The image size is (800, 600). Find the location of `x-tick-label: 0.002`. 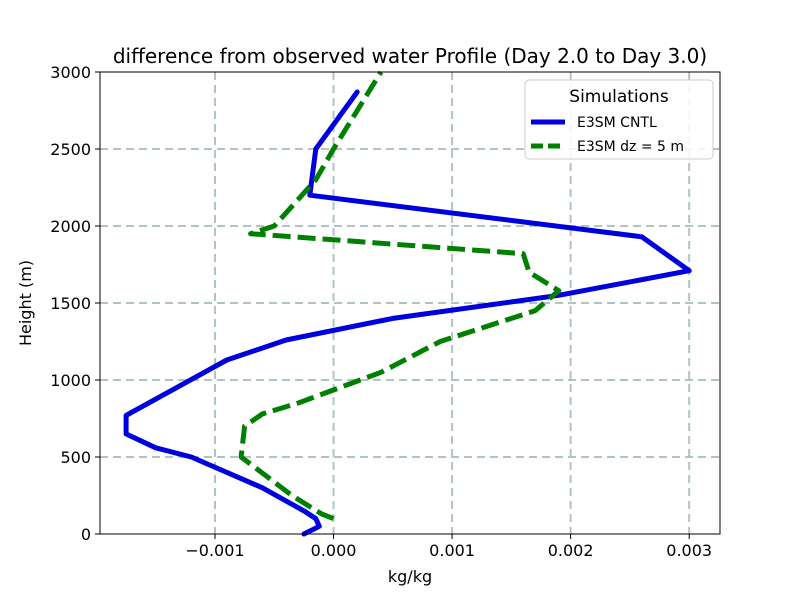

x-tick-label: 0.002 is located at coordinates (571, 550).